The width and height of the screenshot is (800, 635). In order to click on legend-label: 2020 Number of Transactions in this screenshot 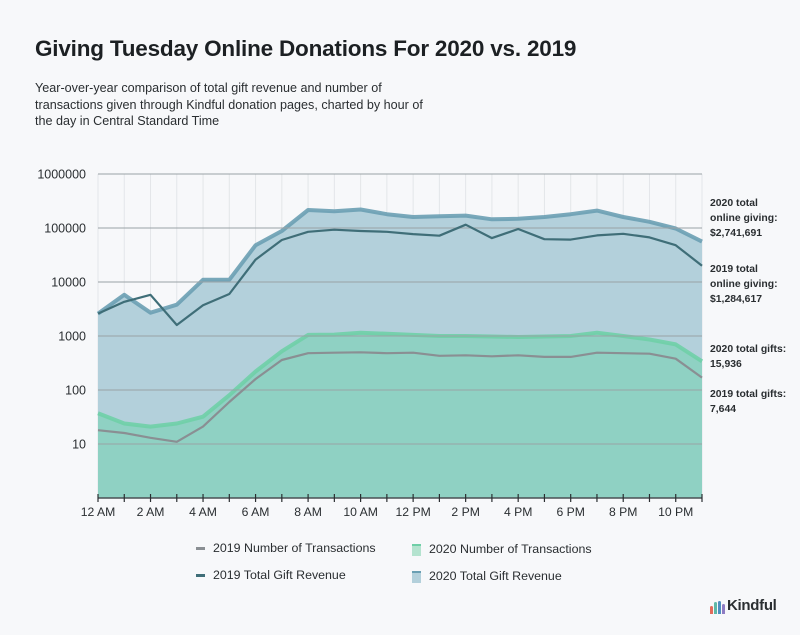, I will do `click(510, 548)`.